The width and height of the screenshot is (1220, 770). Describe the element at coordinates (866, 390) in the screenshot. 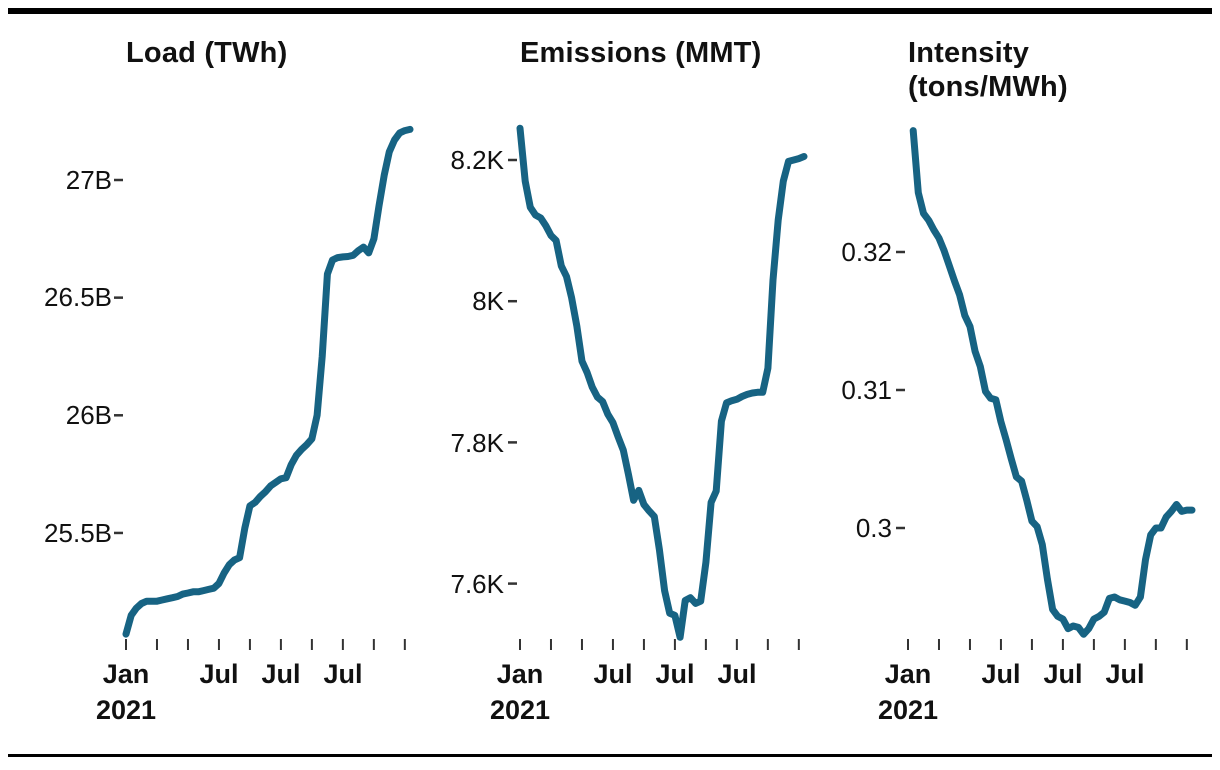

I see `y-tick-label: 0.31` at that location.